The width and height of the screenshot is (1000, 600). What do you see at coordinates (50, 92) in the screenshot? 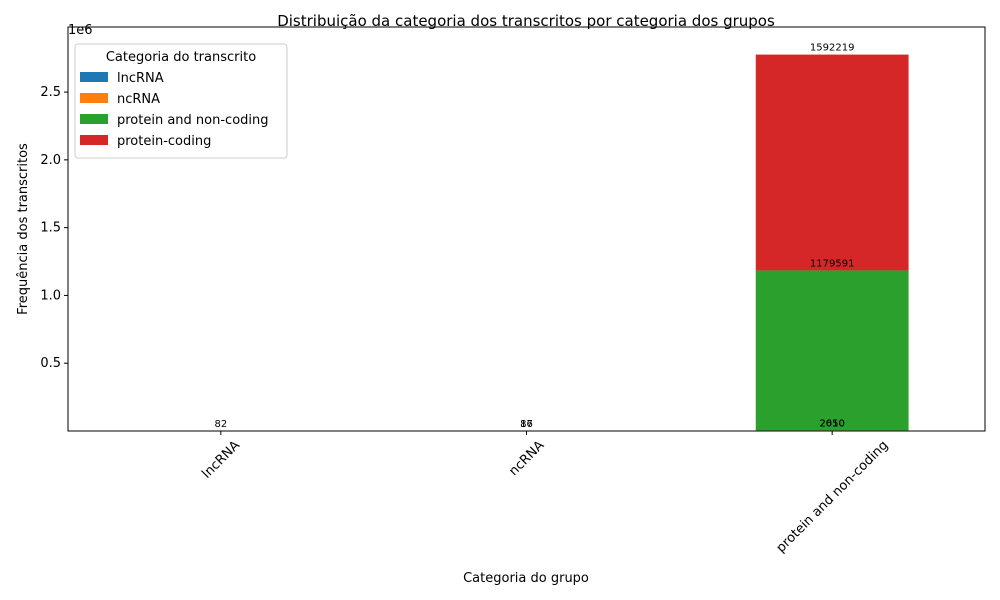
I see `y-tick-label: 2.5` at bounding box center [50, 92].